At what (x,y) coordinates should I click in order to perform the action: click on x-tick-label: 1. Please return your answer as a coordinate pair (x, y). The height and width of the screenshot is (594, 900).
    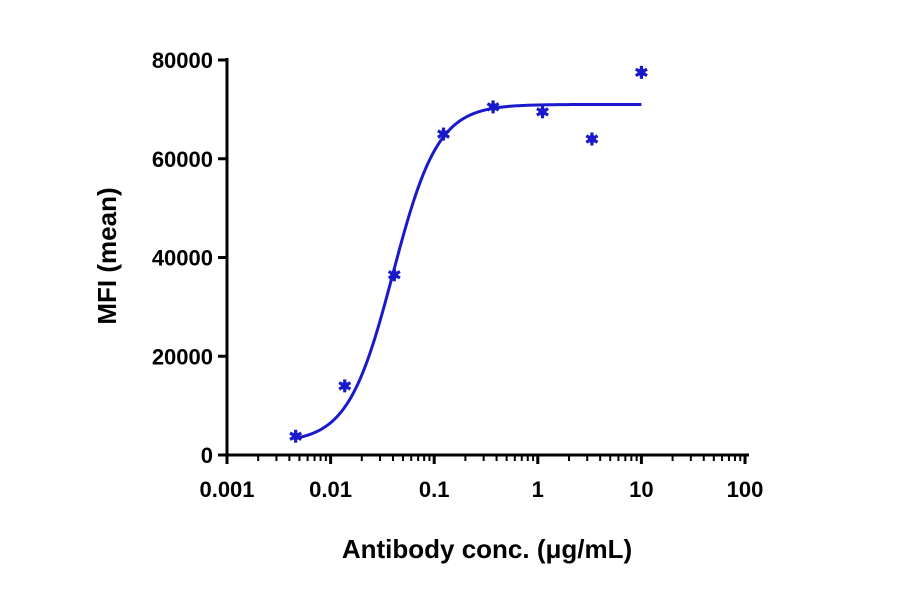
    Looking at the image, I should click on (538, 489).